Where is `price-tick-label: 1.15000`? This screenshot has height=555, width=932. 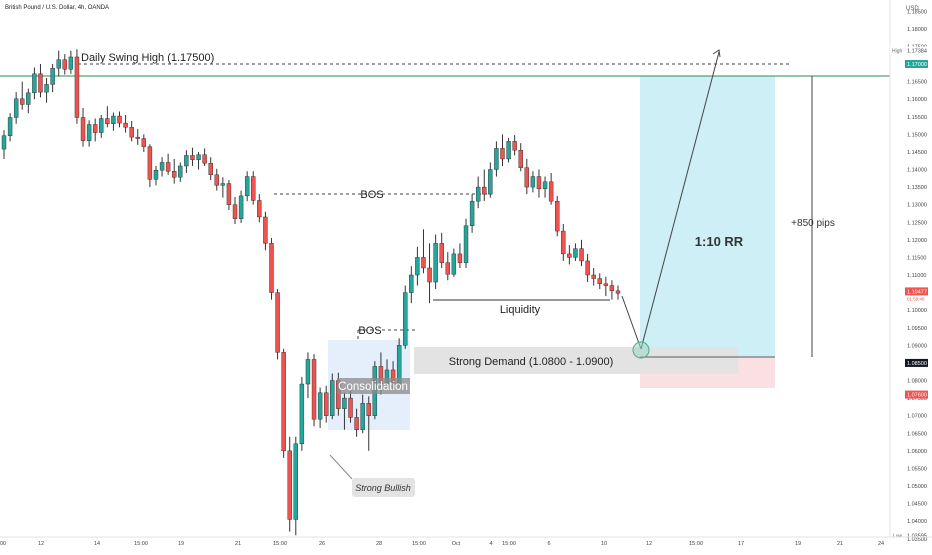 price-tick-label: 1.15000 is located at coordinates (917, 135).